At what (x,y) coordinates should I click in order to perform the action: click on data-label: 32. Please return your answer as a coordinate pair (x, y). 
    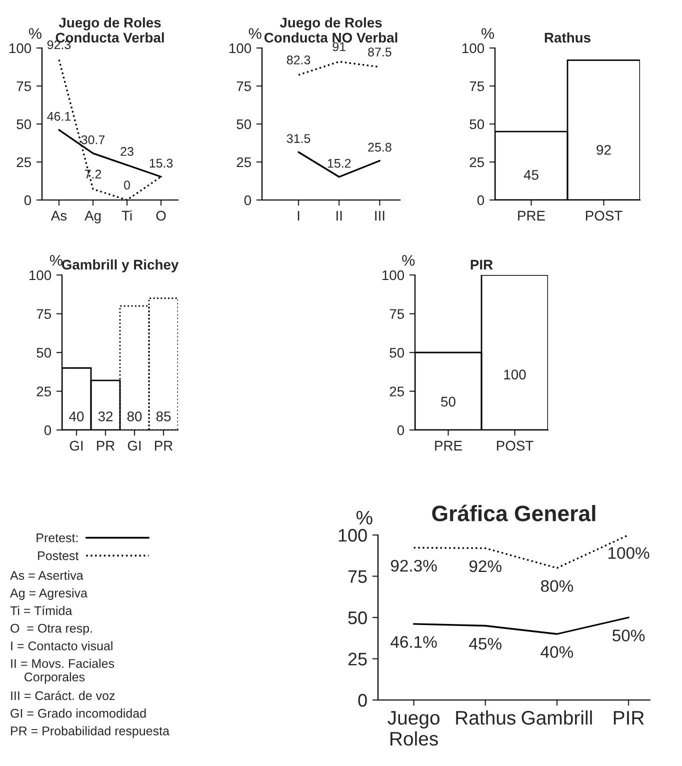
    Looking at the image, I should click on (105, 416).